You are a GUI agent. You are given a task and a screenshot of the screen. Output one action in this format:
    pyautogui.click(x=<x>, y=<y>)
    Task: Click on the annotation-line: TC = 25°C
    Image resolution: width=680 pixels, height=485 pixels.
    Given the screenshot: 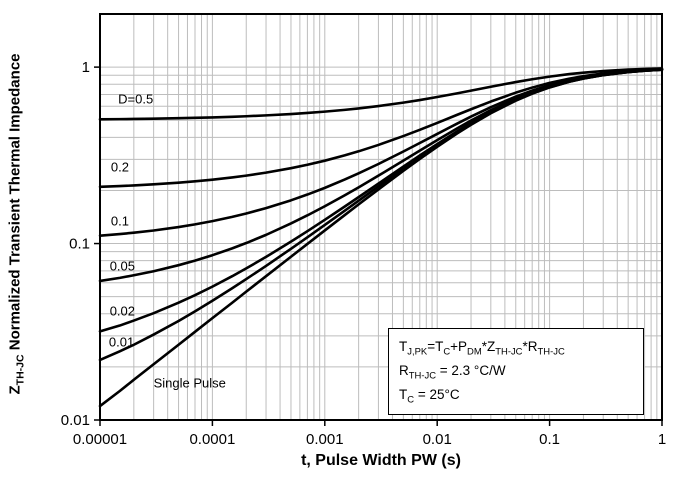 What is the action you would take?
    pyautogui.click(x=429, y=396)
    